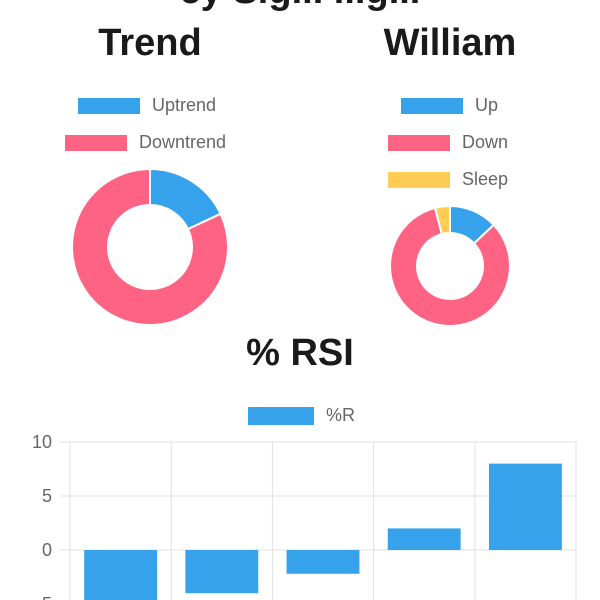 The height and width of the screenshot is (600, 600). What do you see at coordinates (42, 442) in the screenshot?
I see `y-tick-label: 10` at bounding box center [42, 442].